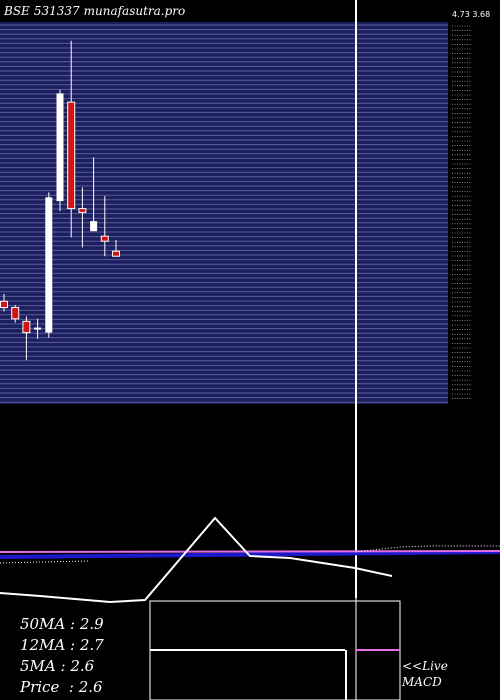 The image size is (500, 700). Describe the element at coordinates (44, 687) in the screenshot. I see `stat-price-label: Price` at that location.